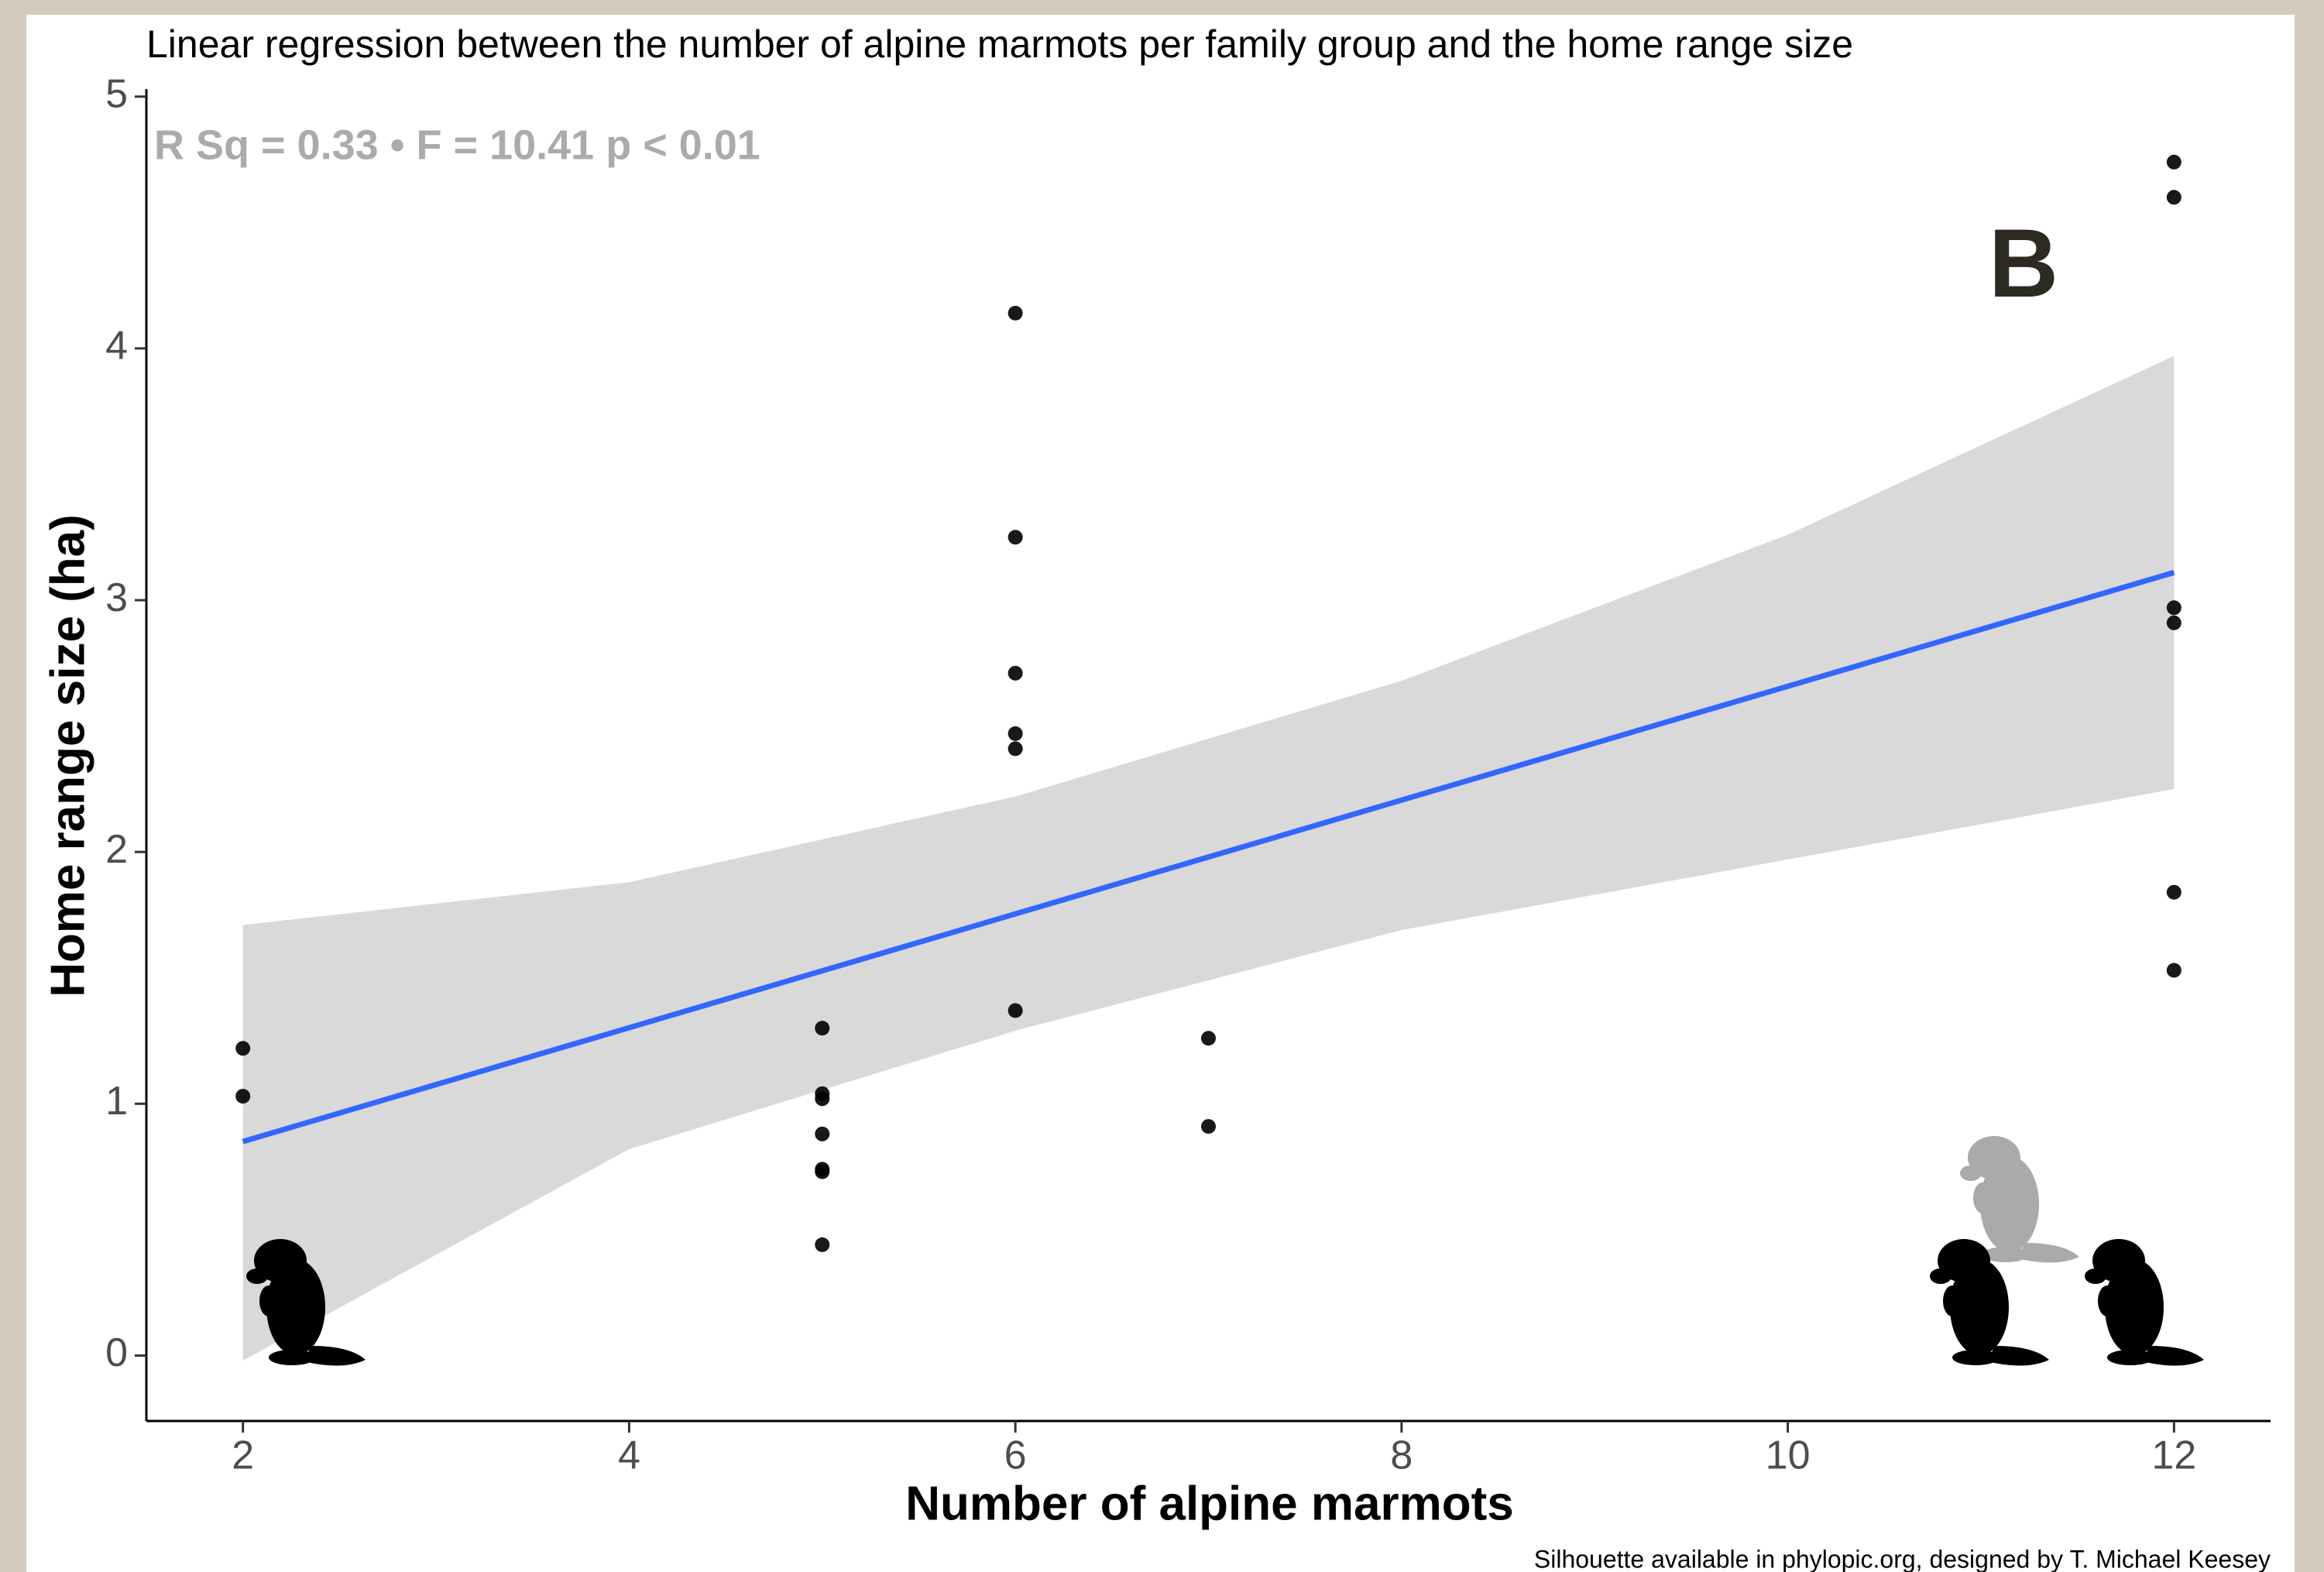 The width and height of the screenshot is (2324, 1572). Describe the element at coordinates (1209, 1503) in the screenshot. I see `x-axis-title: Number of alpine marmots` at that location.